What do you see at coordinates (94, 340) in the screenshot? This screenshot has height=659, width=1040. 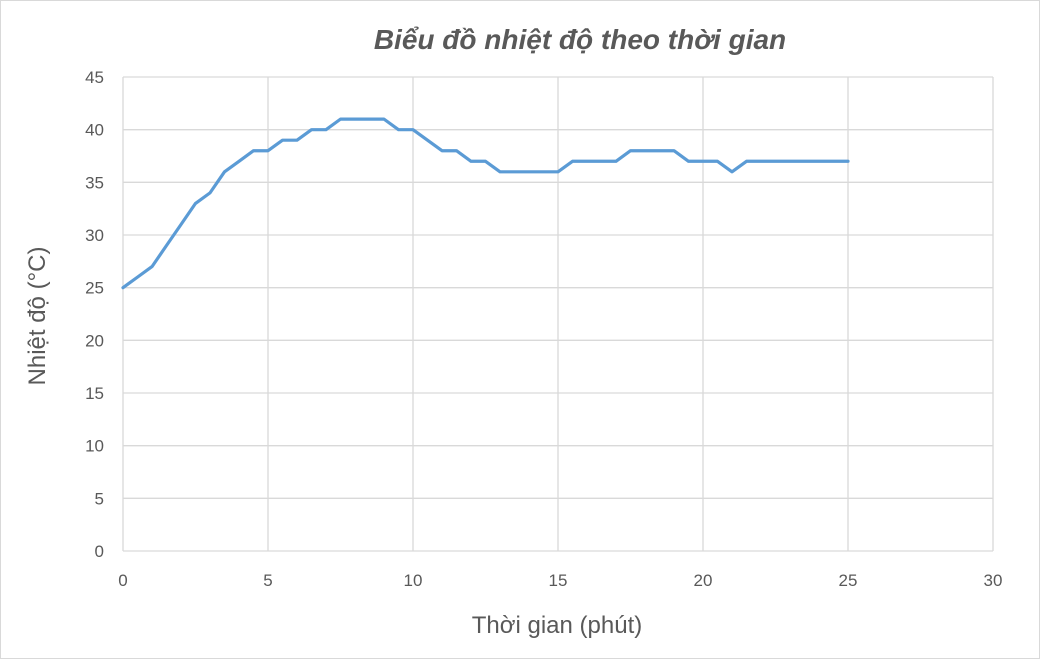 I see `y-tick-label: 20` at bounding box center [94, 340].